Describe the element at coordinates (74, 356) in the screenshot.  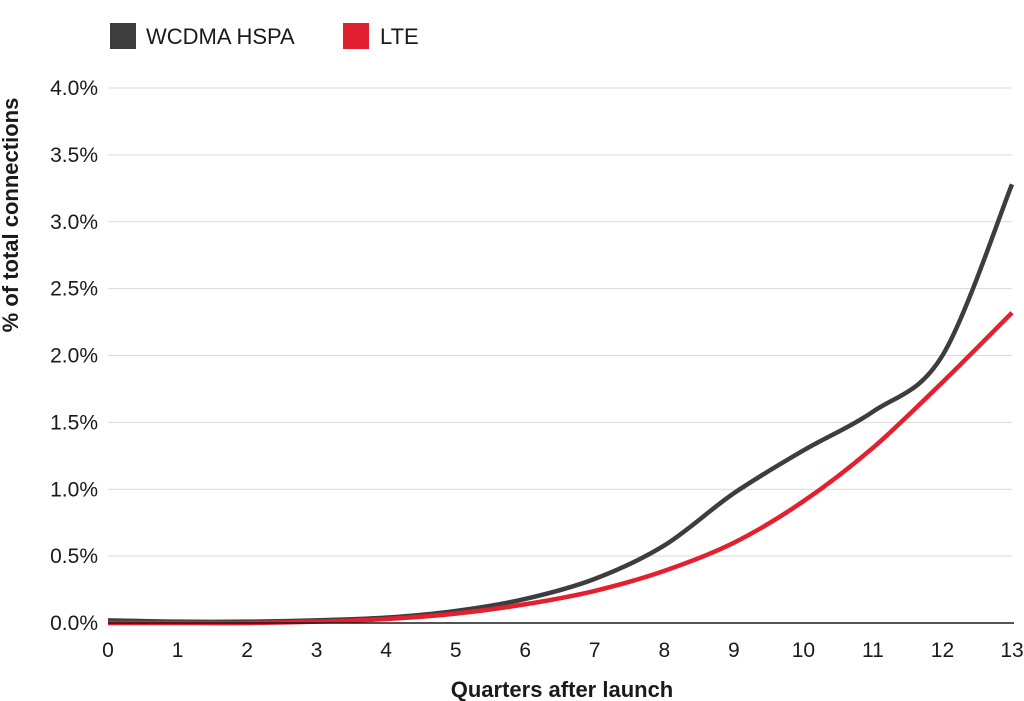
I see `y-tick-label: 2.0%` at that location.